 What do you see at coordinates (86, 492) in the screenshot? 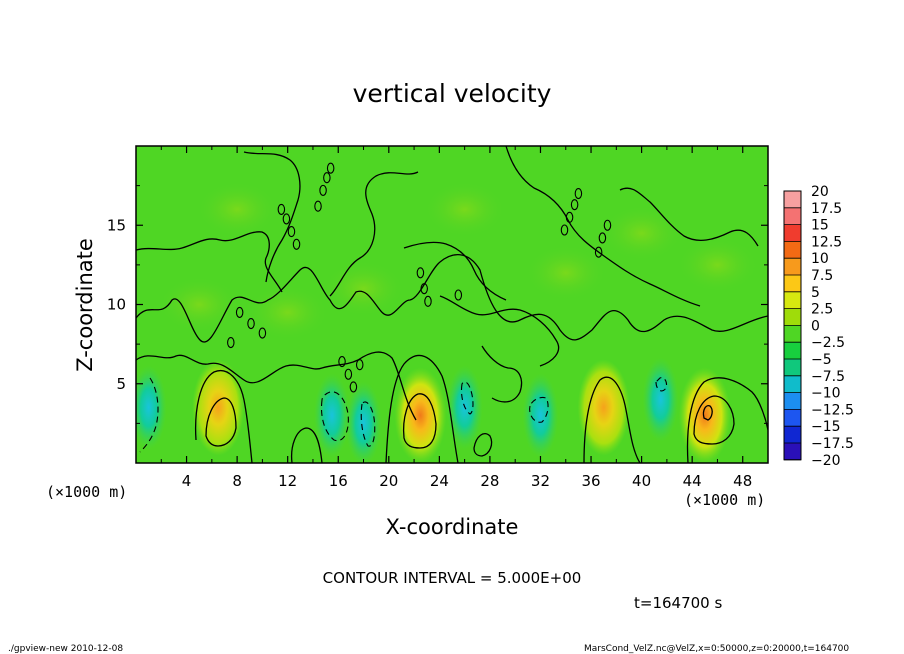
I see `y-unit-label: (×1000 m)` at bounding box center [86, 492].